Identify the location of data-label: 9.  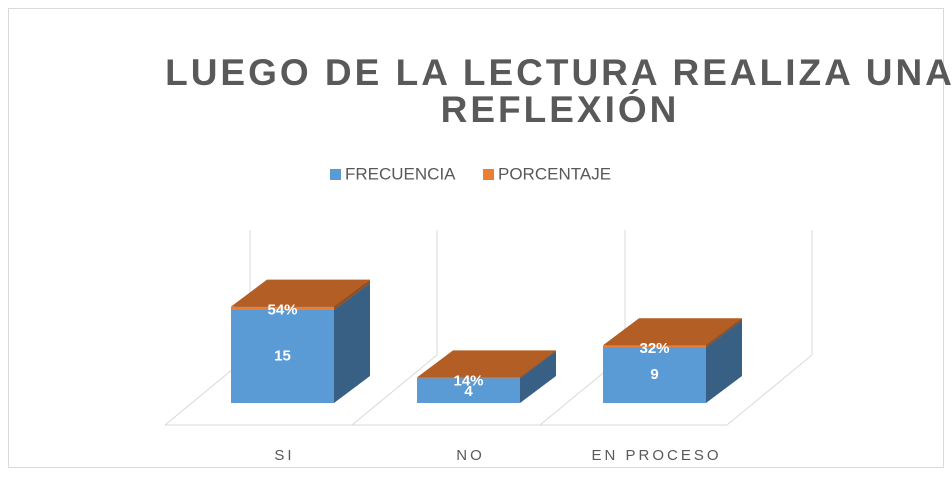
(654, 374).